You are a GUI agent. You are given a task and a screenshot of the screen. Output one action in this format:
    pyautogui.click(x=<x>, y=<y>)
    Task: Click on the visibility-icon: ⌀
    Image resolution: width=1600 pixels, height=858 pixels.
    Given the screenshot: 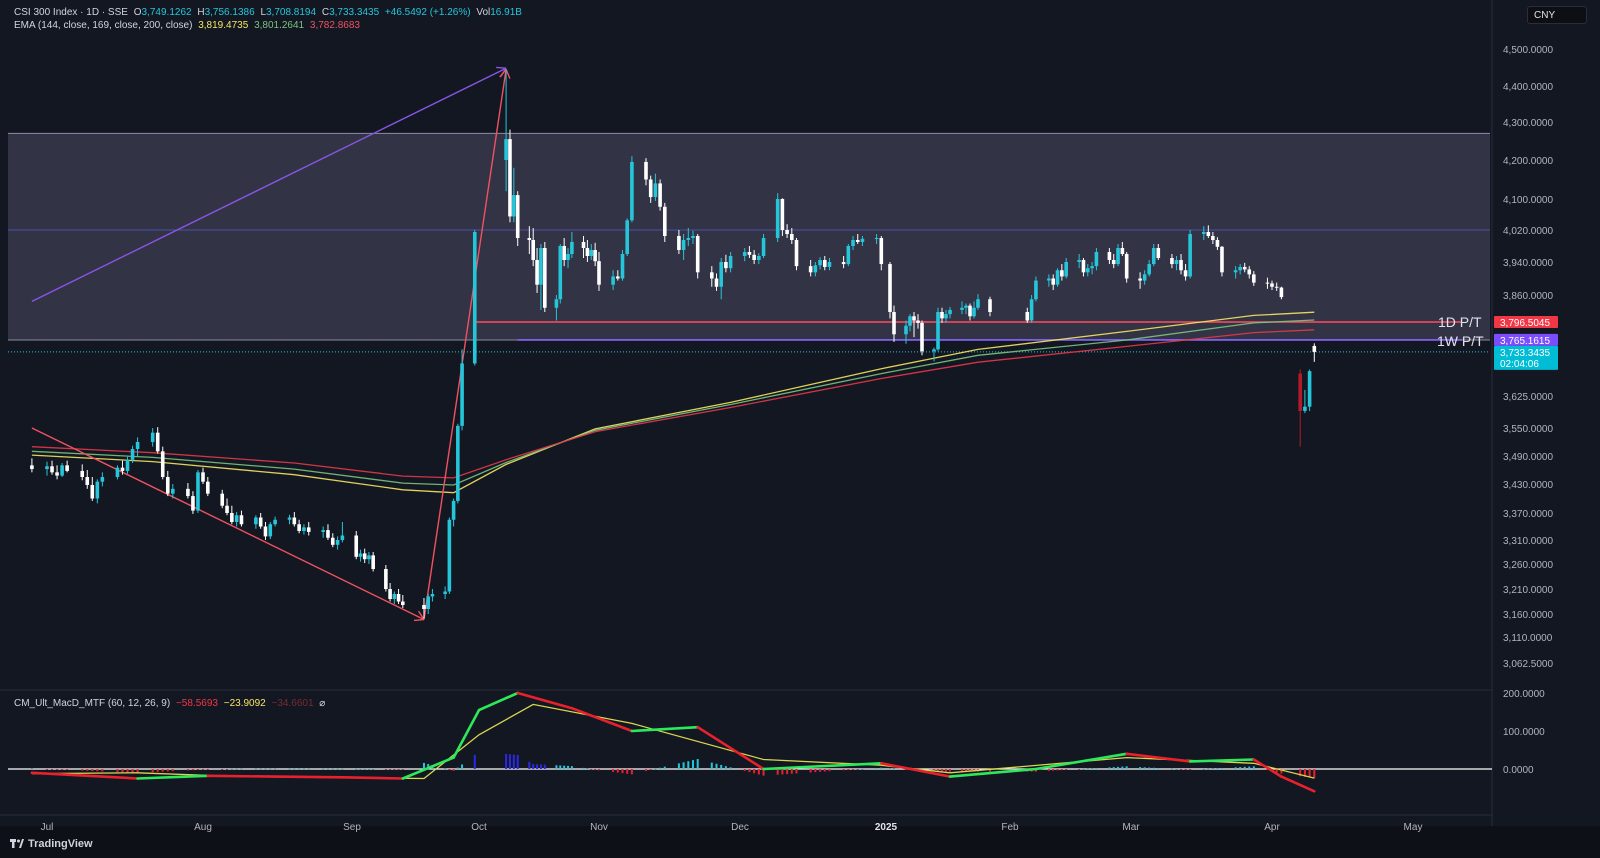 What is the action you would take?
    pyautogui.click(x=322, y=703)
    